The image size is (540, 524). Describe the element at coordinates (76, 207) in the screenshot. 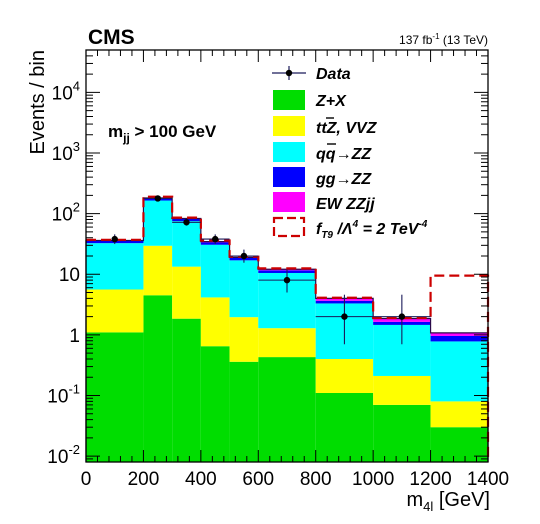

I see `y-tick-exponent: 2` at that location.